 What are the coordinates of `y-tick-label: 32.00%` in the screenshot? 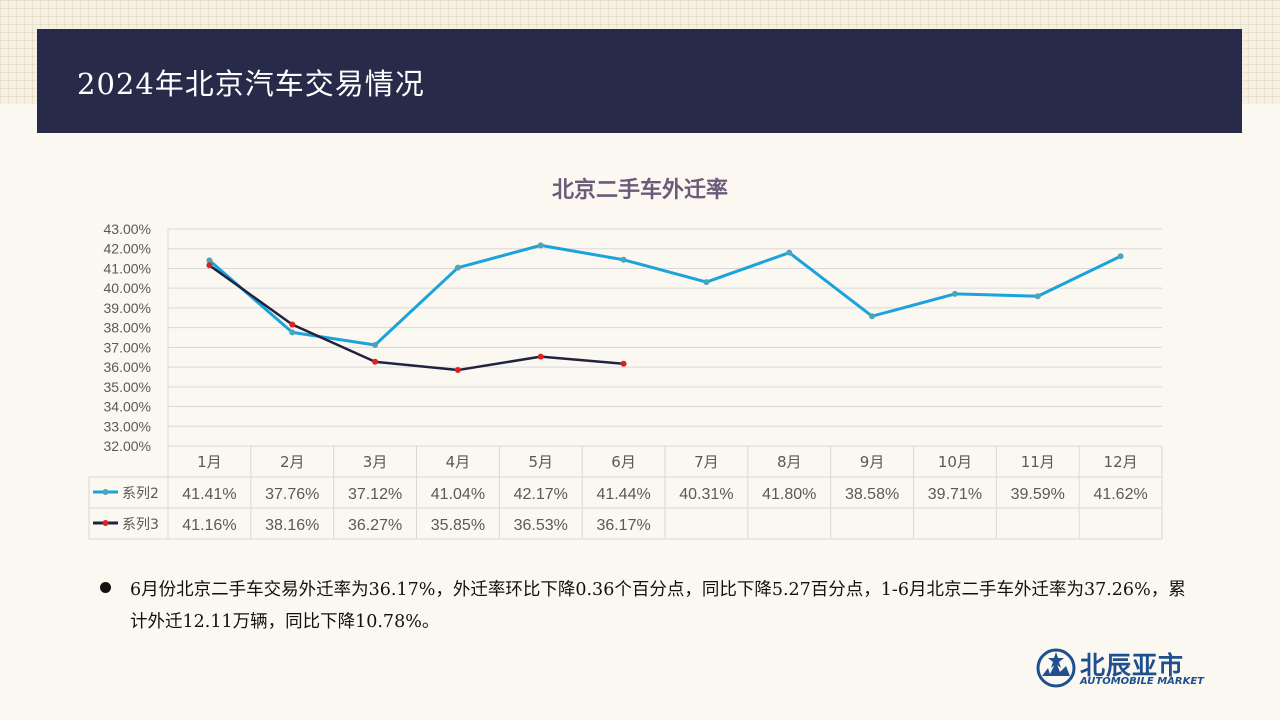 It's located at (127, 446).